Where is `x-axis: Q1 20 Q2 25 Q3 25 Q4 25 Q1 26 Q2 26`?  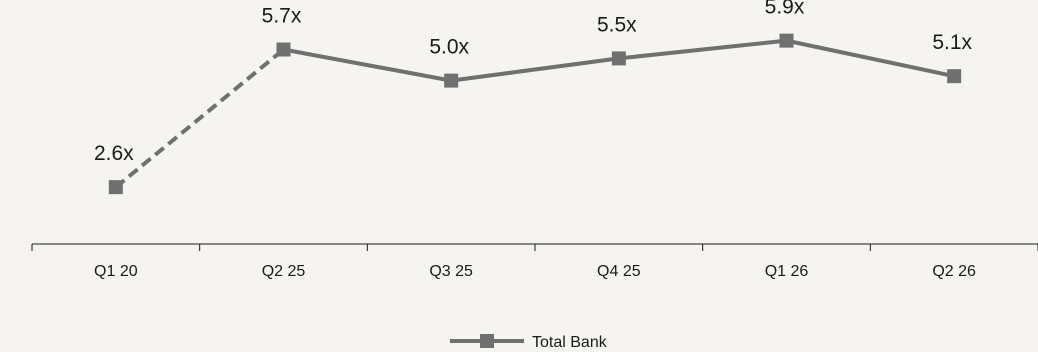 x-axis: Q1 20 Q2 25 Q3 25 Q4 25 Q1 26 Q2 26 is located at coordinates (535, 262).